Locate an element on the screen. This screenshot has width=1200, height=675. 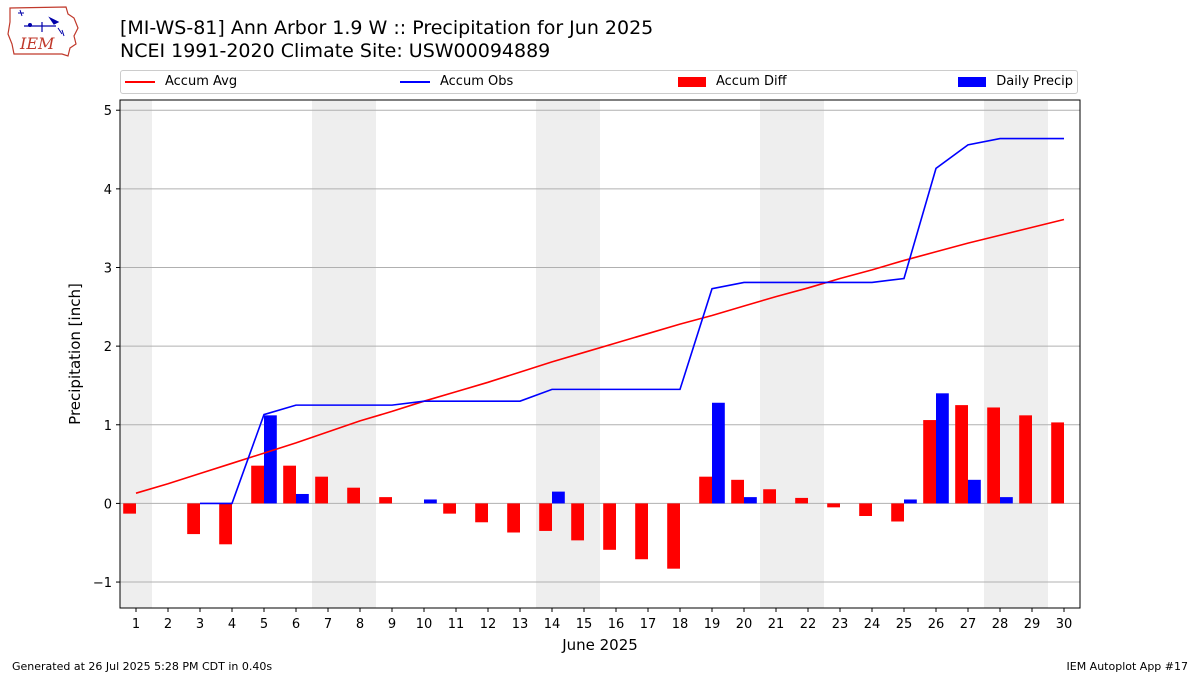
x-tick-label: 18 is located at coordinates (680, 624).